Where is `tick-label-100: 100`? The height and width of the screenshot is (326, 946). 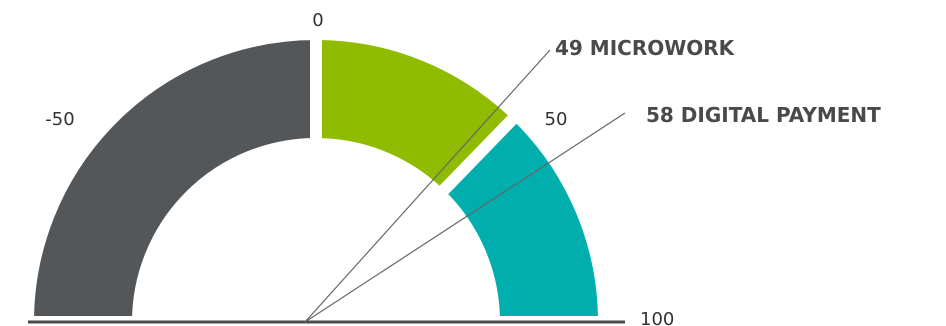
tick-label-100: 100 is located at coordinates (657, 317).